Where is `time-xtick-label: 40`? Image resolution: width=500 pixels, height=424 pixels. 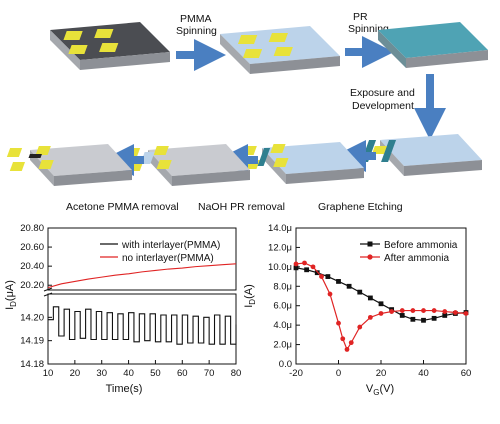 time-xtick-label: 40 is located at coordinates (128, 373).